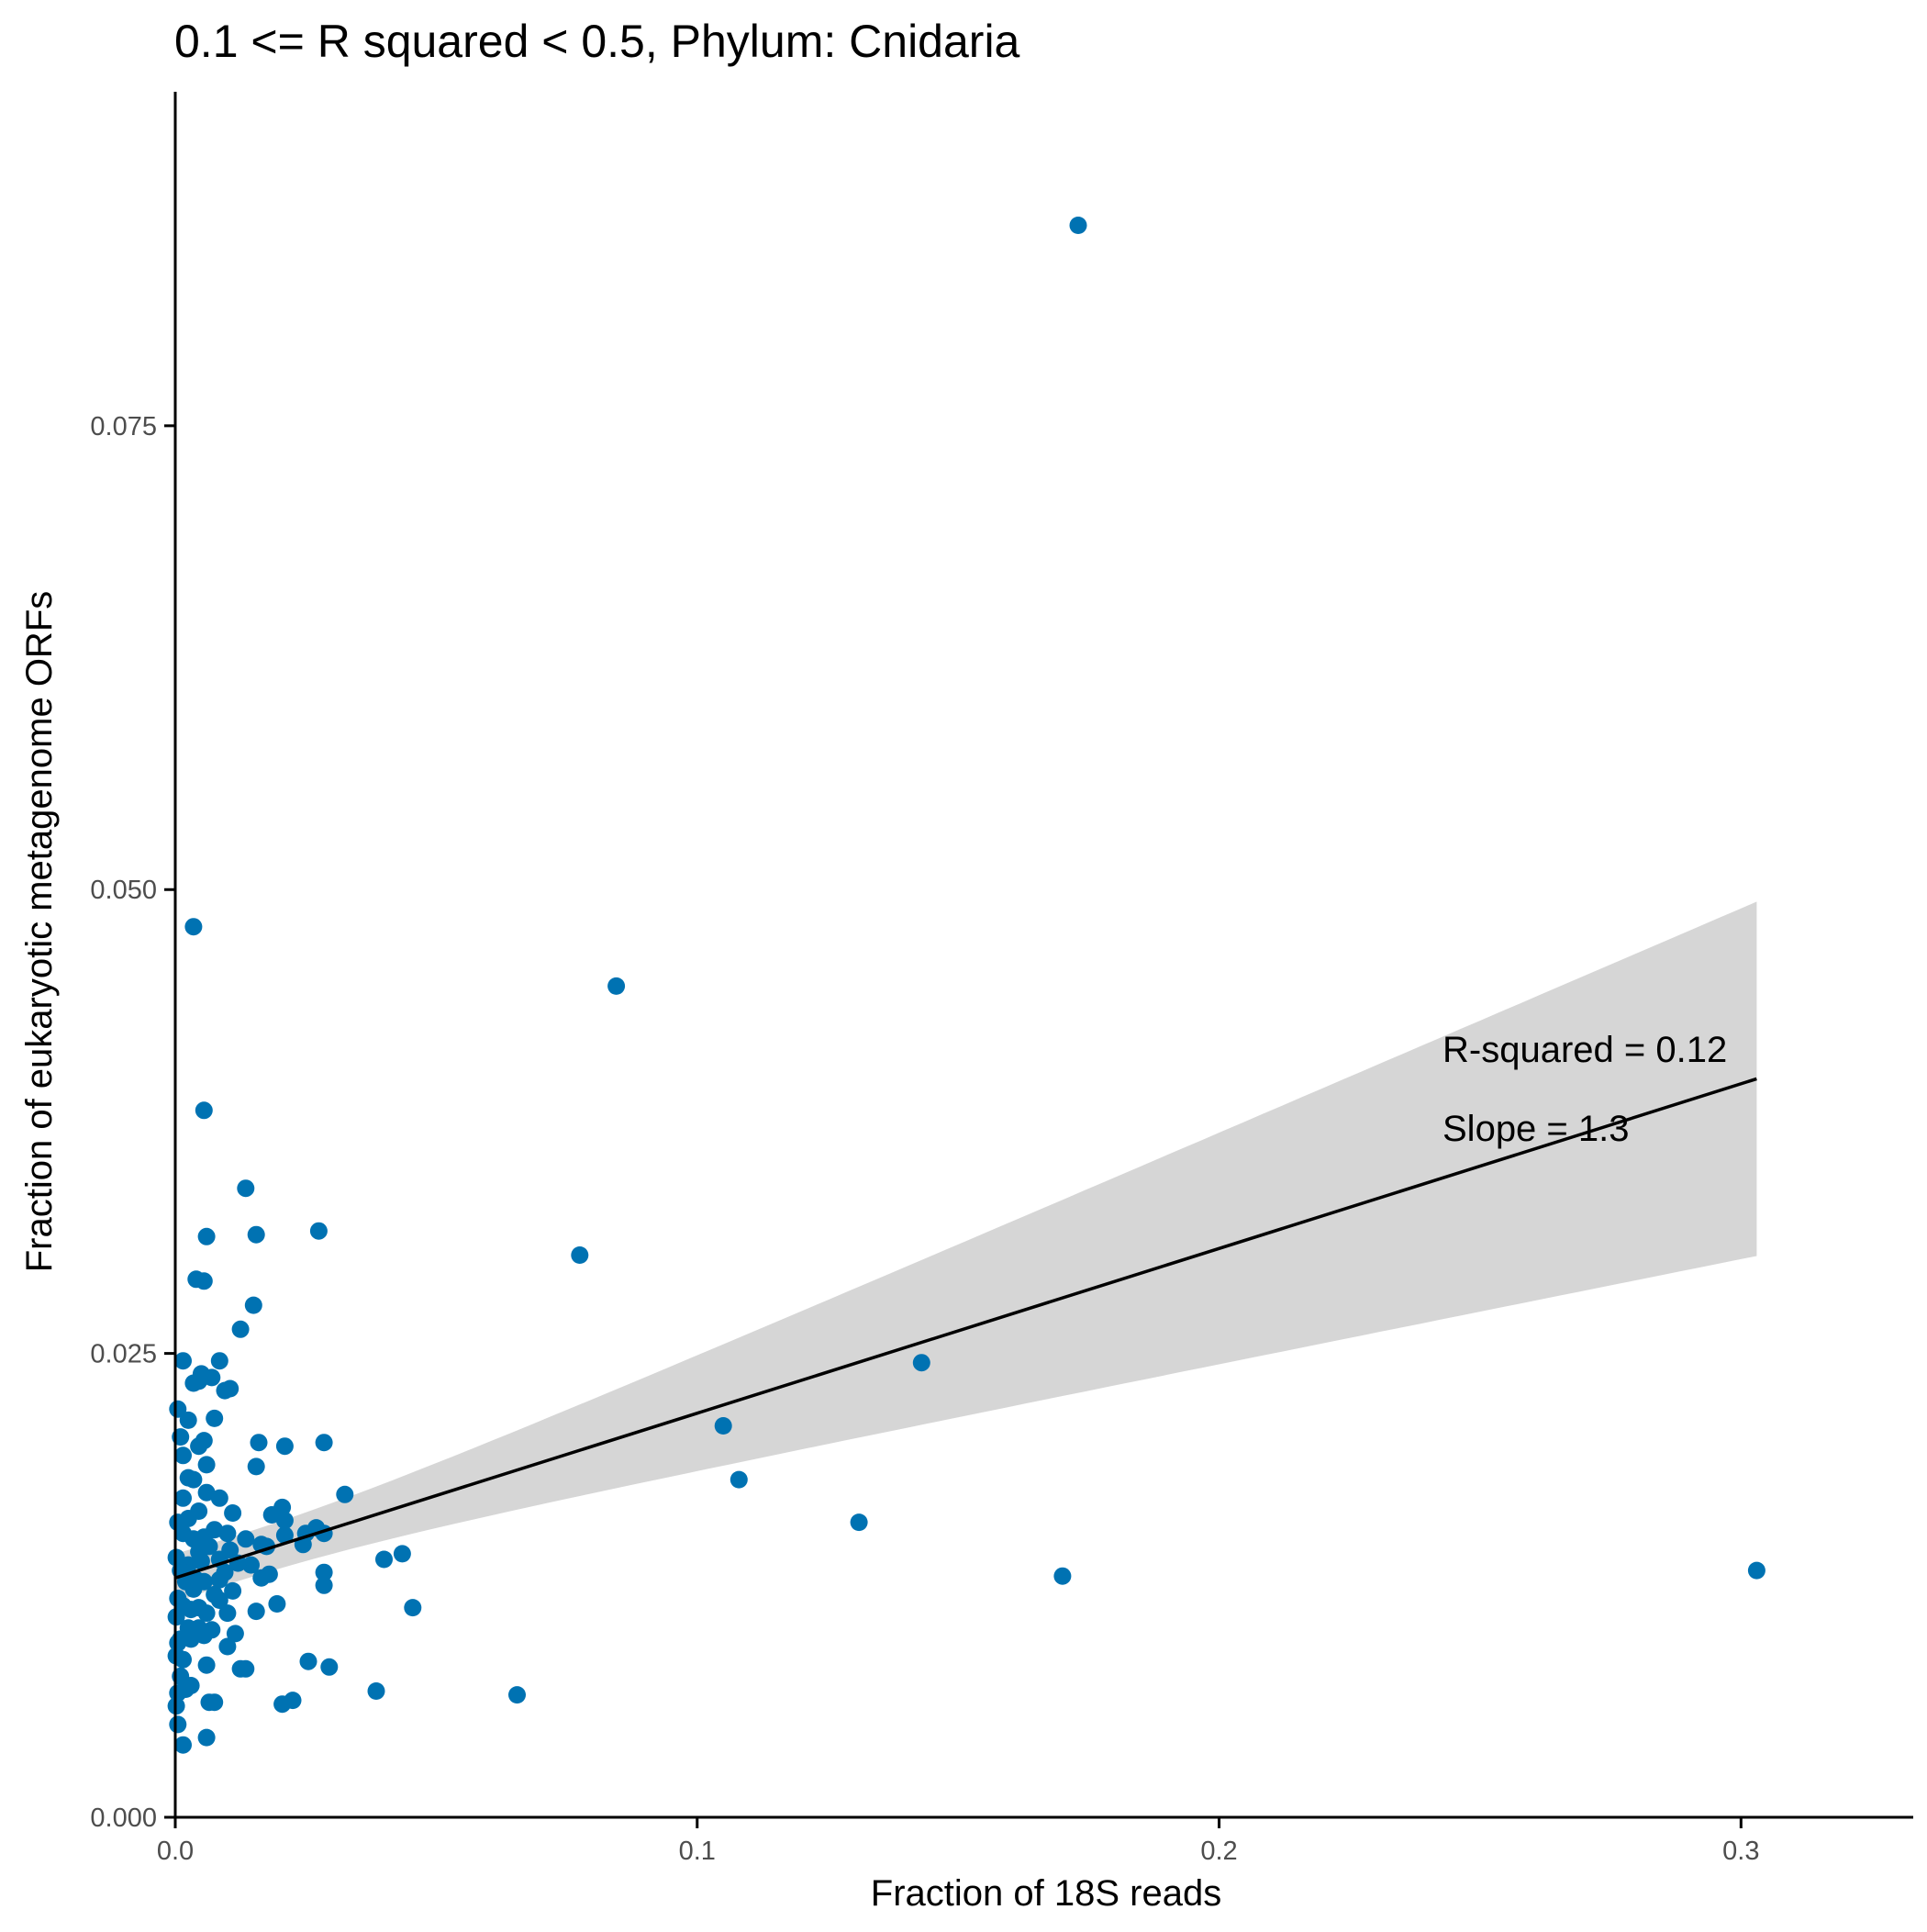  I want to click on x-tick-label: 0.1, so click(697, 1851).